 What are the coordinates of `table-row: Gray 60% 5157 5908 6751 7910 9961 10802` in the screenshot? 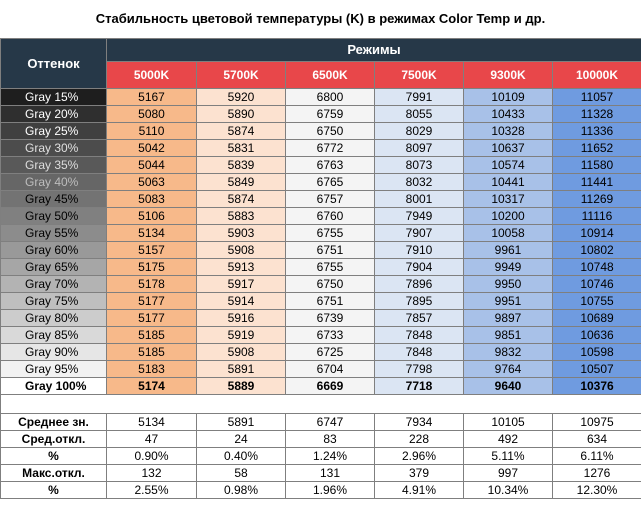 It's located at (320, 250).